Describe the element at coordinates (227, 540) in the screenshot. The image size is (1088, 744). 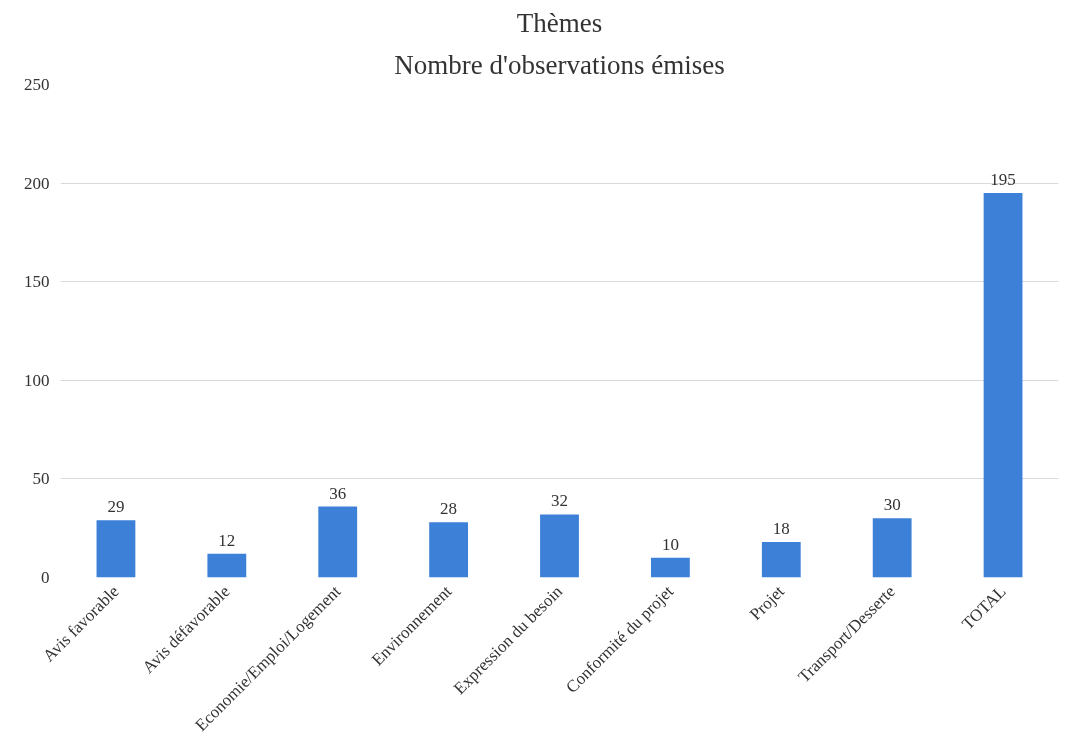
I see `data-label: 12` at that location.